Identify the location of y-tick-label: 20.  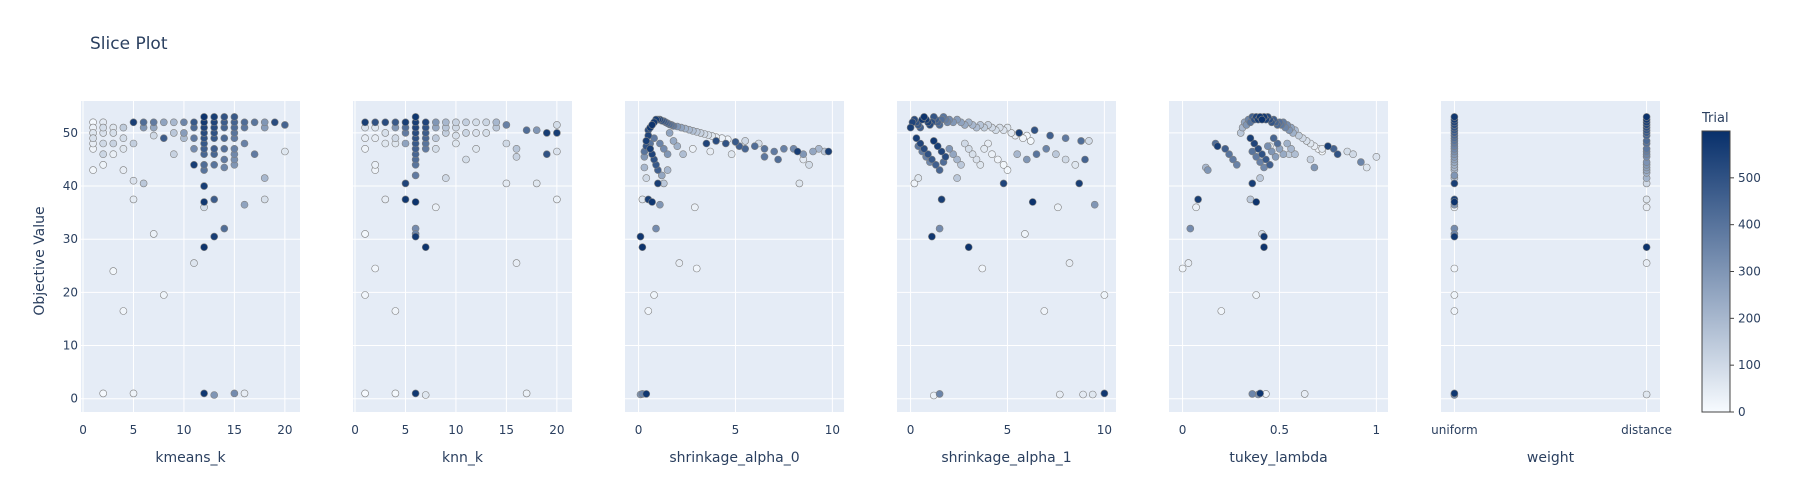
(70, 292).